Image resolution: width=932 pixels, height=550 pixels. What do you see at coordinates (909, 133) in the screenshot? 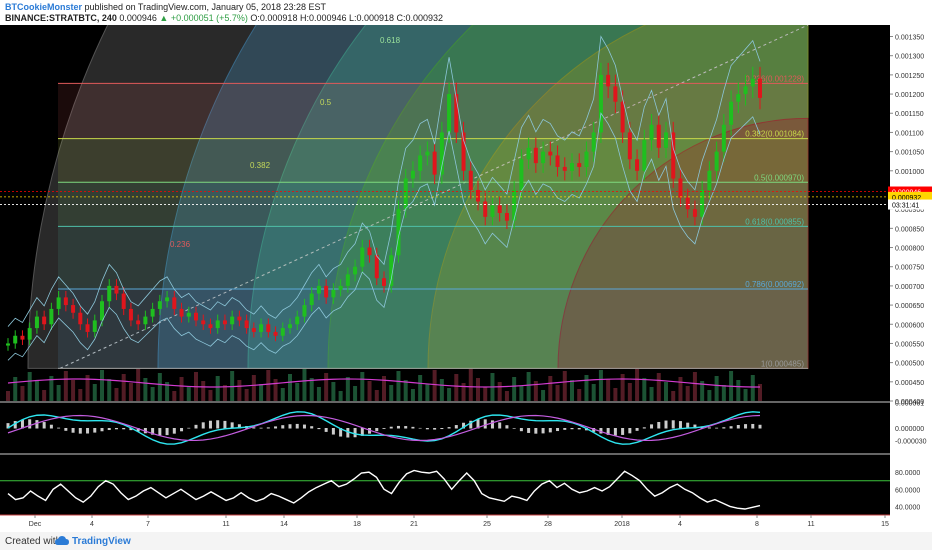
I see `price-tick-label: 0.001100` at bounding box center [909, 133].